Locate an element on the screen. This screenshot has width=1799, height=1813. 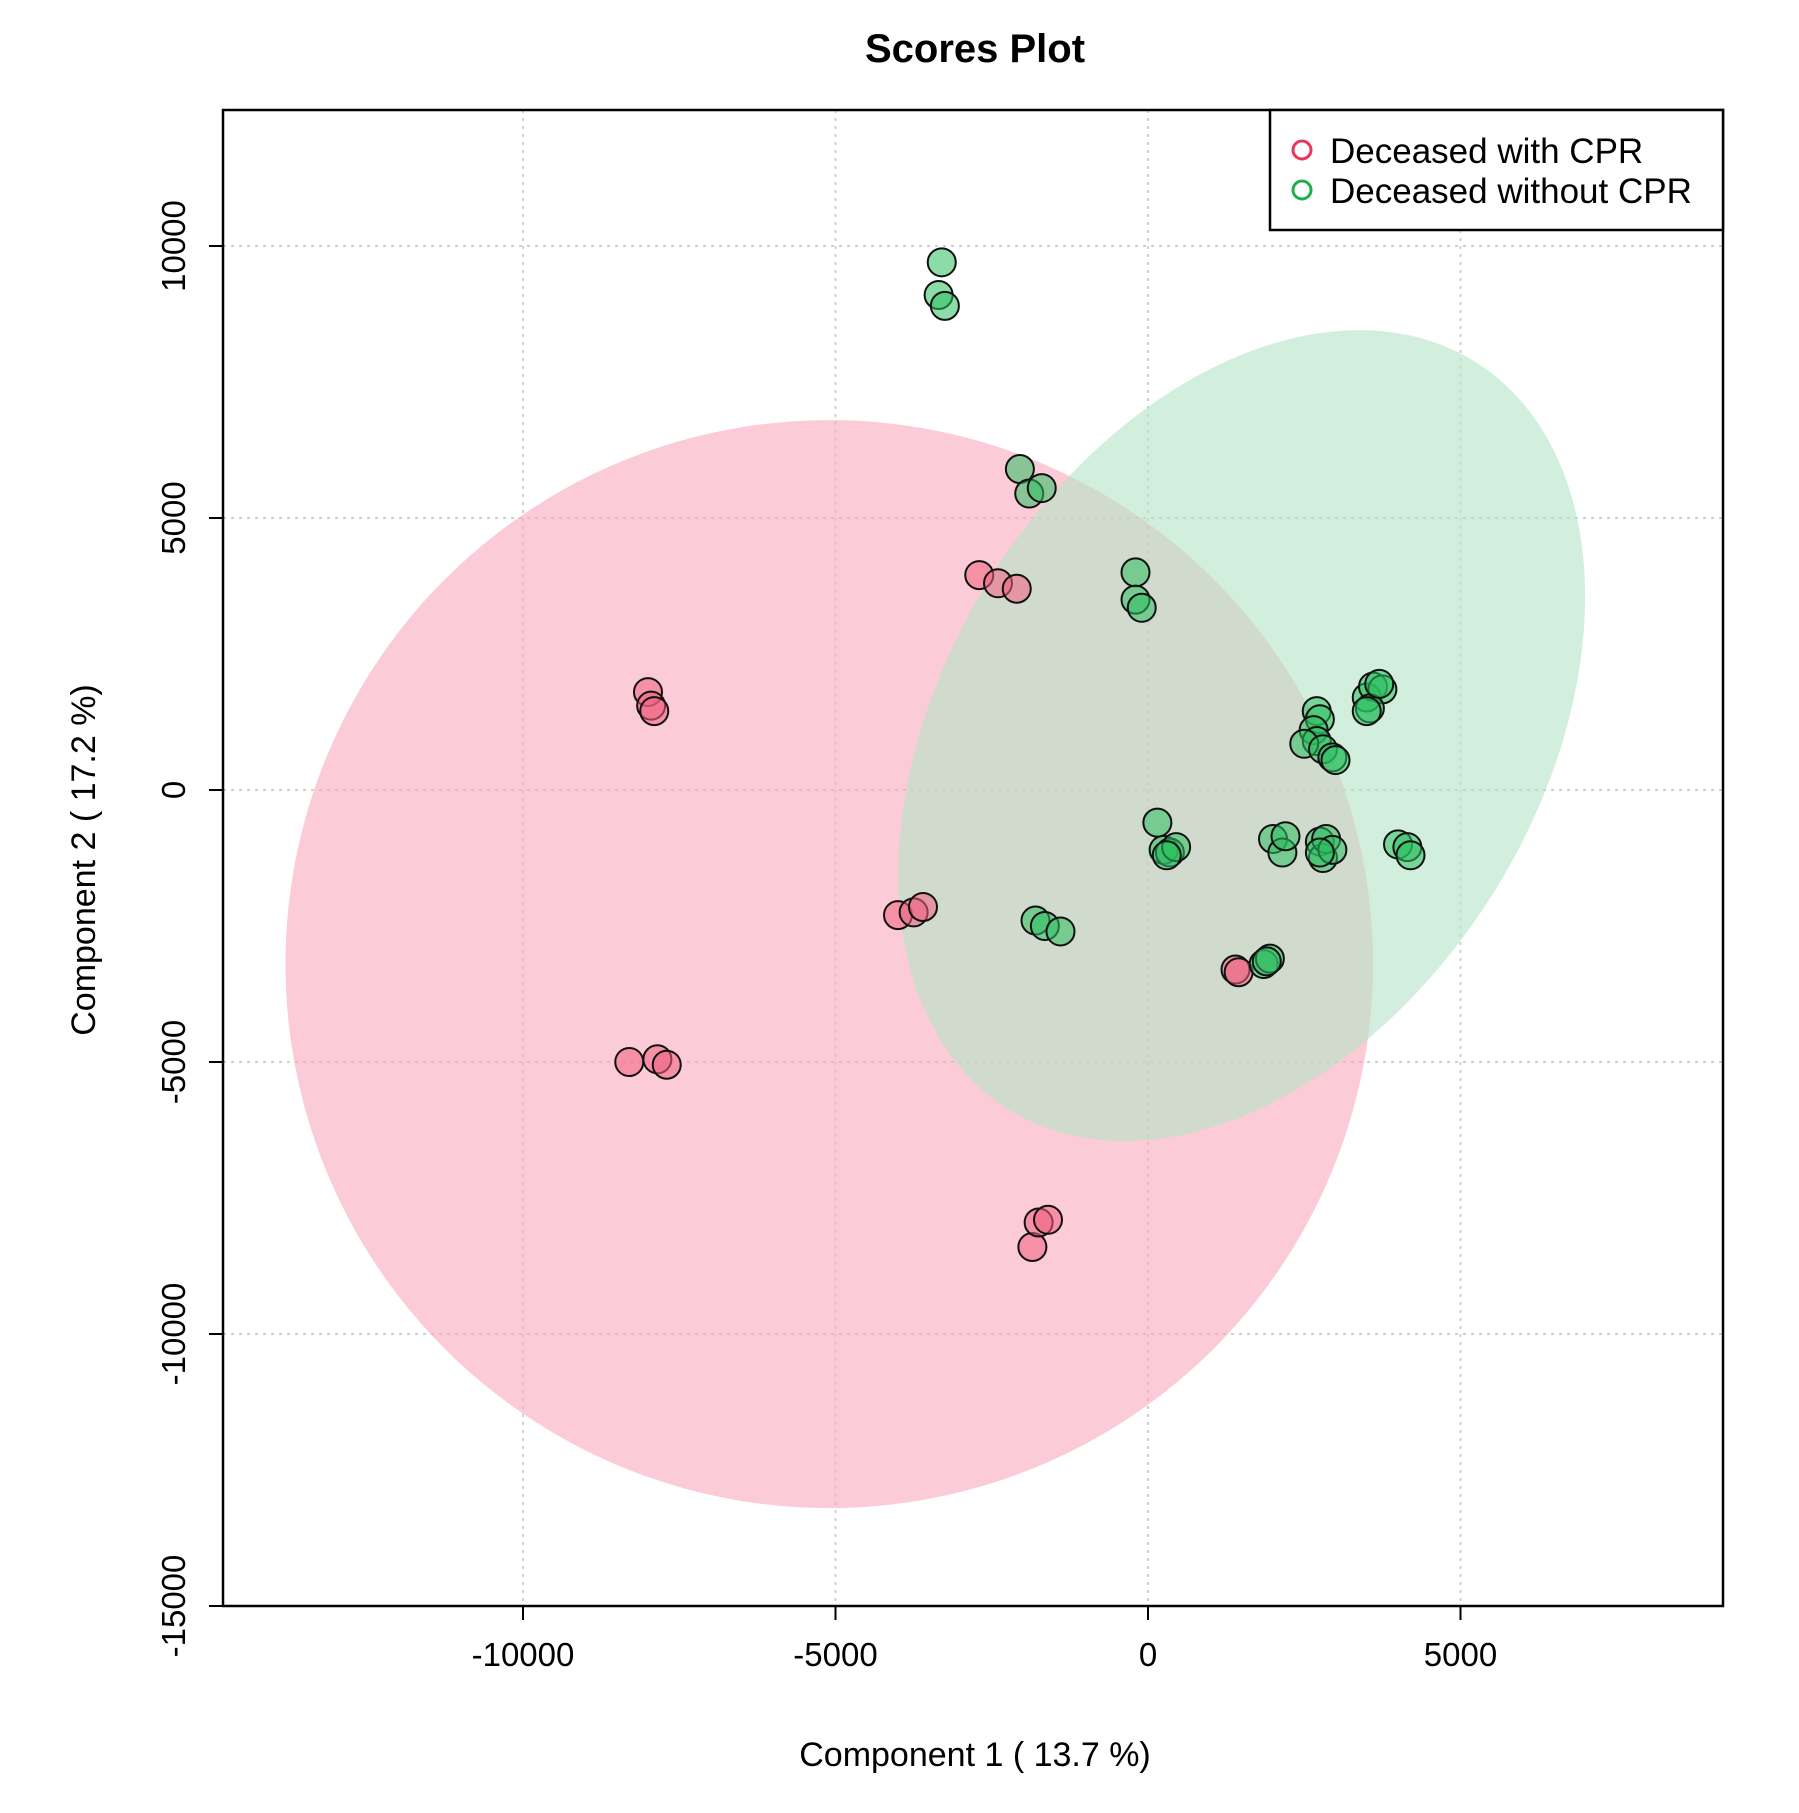
legend: Deceased with CPR Deceased without CPR is located at coordinates (1496, 170).